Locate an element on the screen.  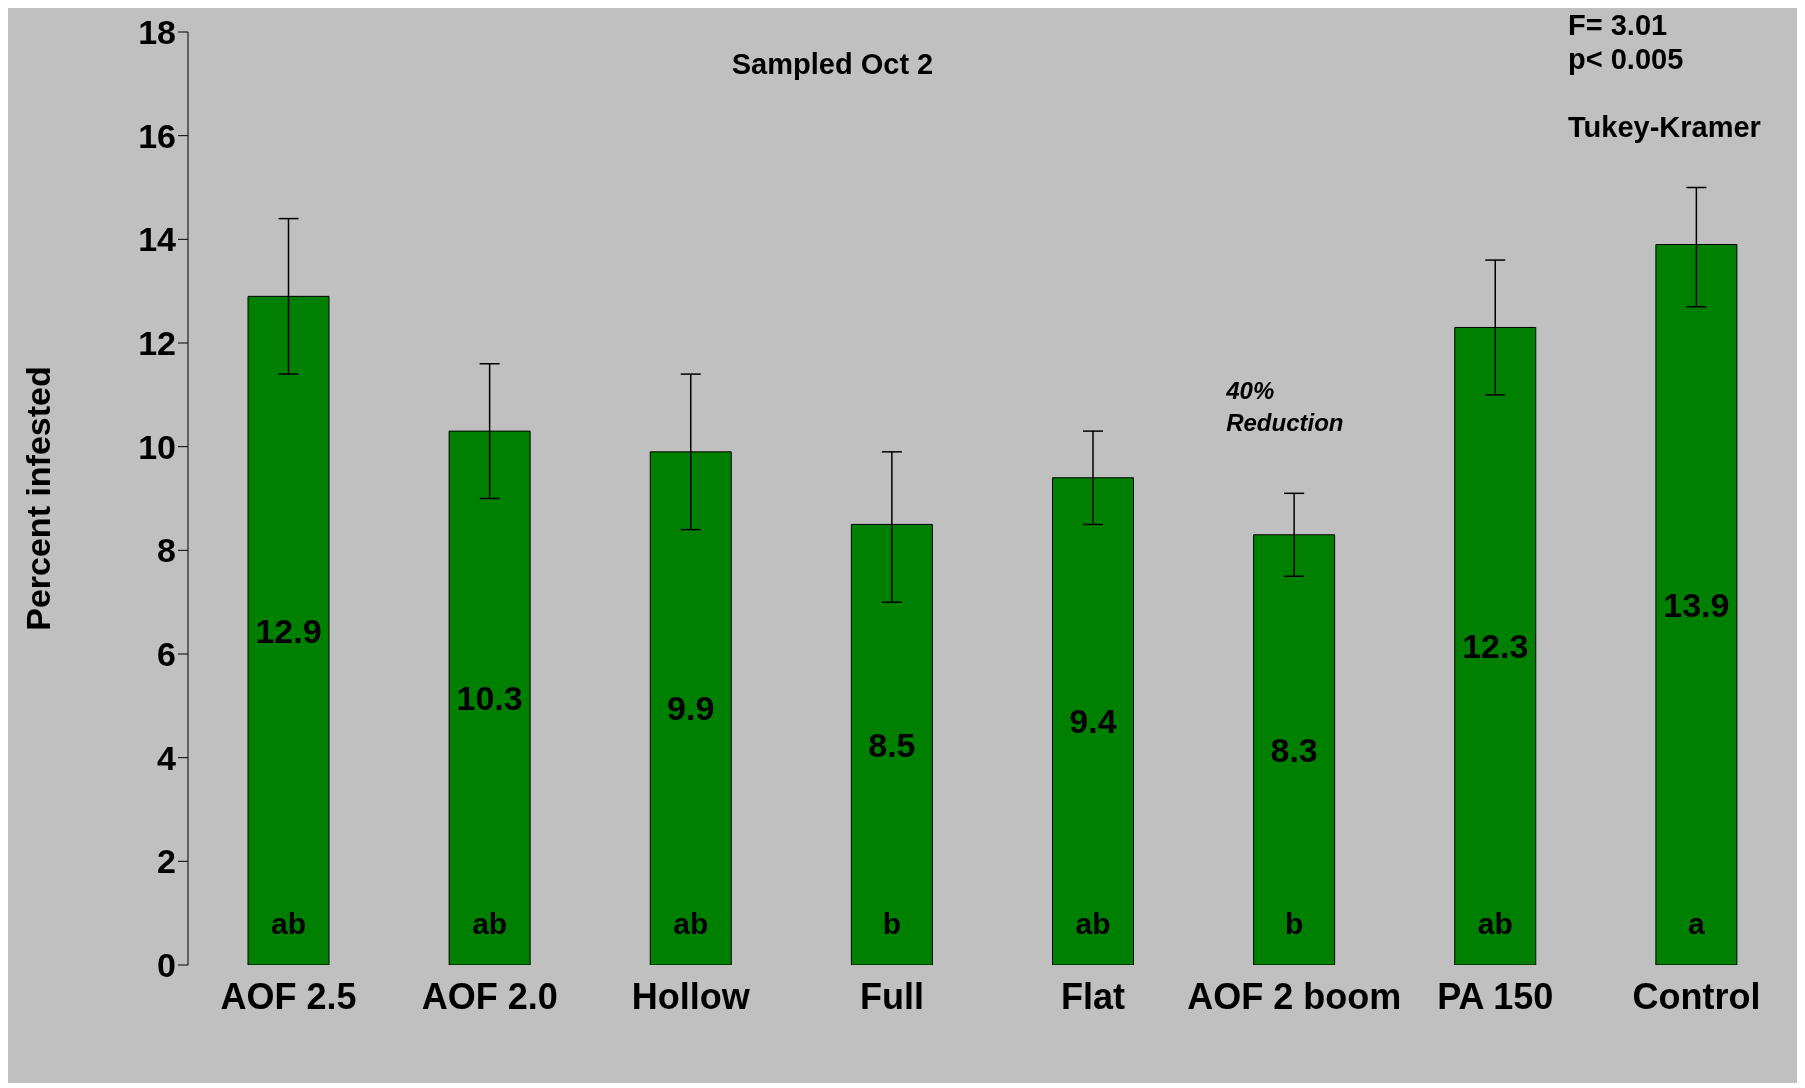
data-label: 8.5 is located at coordinates (892, 744).